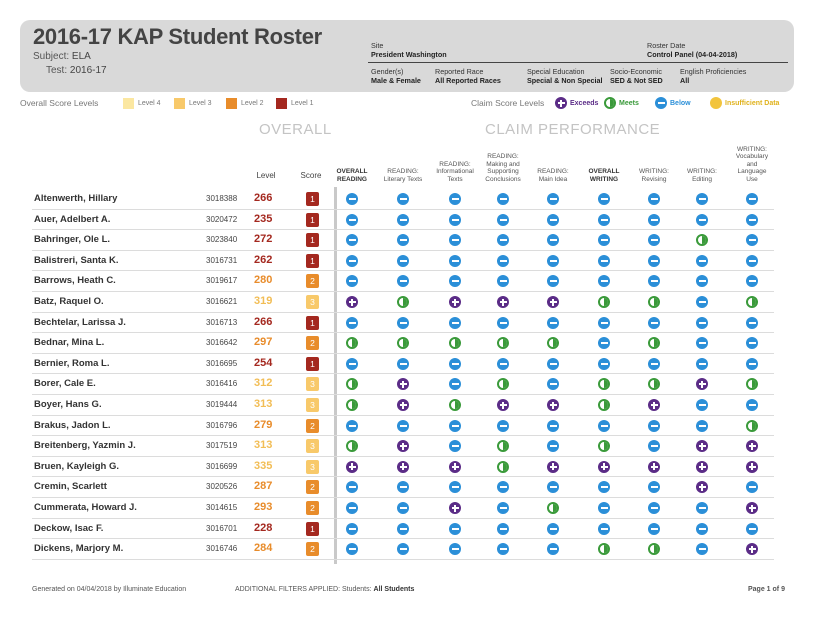  I want to click on student-name: Altenwerth, Hillary, so click(76, 198).